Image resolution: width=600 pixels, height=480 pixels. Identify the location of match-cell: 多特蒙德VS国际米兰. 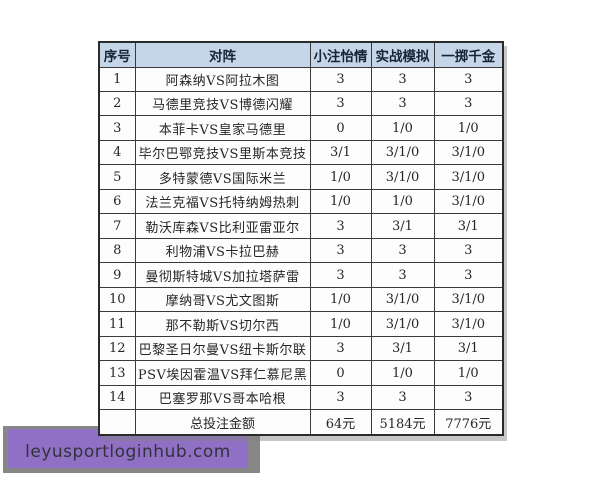
(222, 177).